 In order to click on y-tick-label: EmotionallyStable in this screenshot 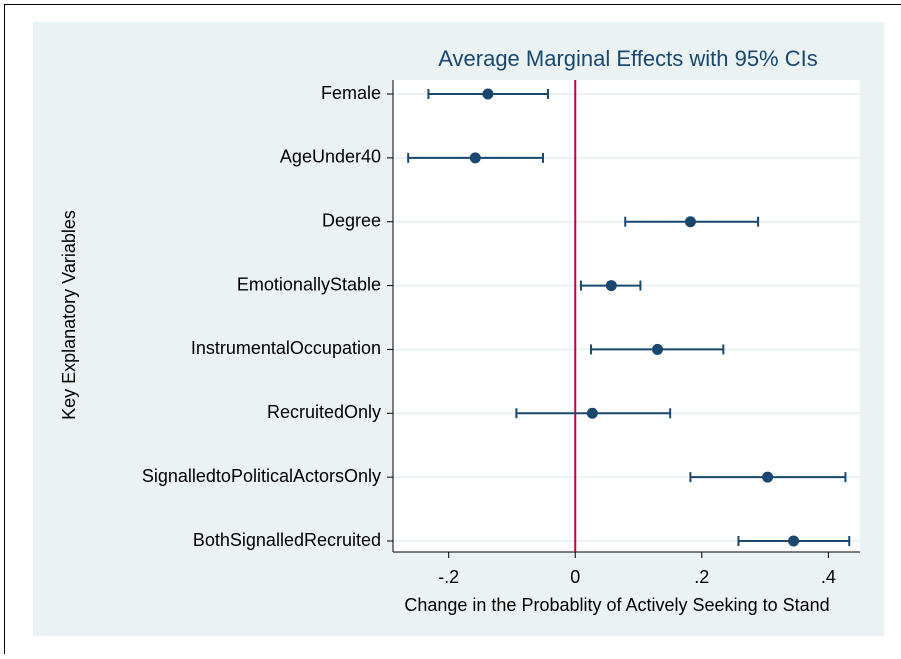, I will do `click(309, 284)`.